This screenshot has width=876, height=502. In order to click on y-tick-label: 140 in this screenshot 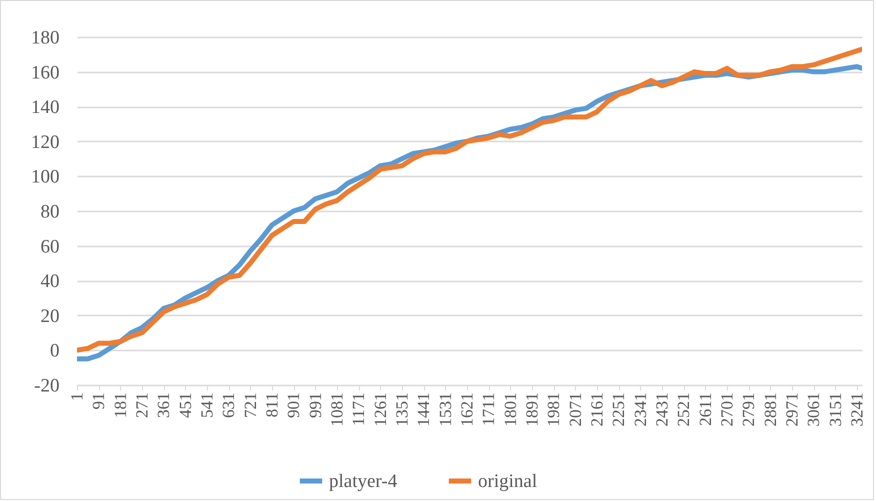, I will do `click(45, 107)`.